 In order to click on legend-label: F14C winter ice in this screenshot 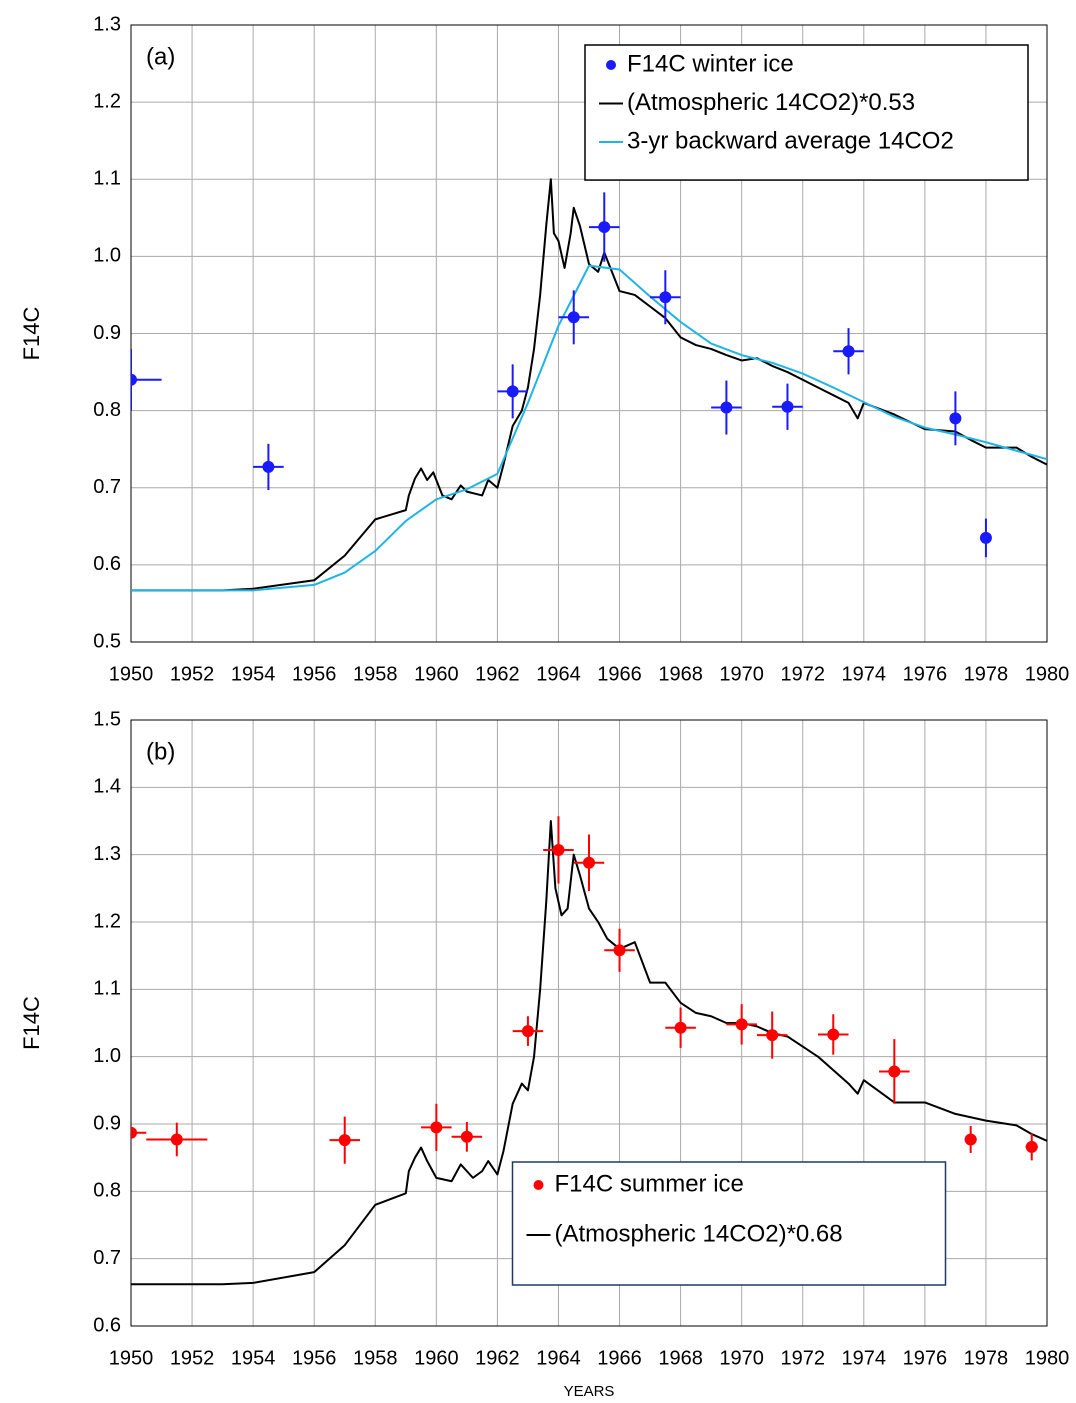, I will do `click(710, 63)`.